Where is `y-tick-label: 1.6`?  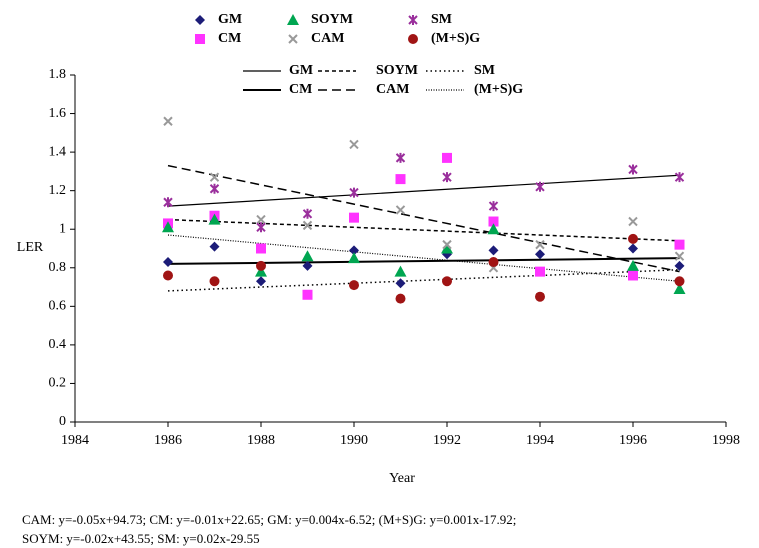 y-tick-label: 1.6 is located at coordinates (58, 113).